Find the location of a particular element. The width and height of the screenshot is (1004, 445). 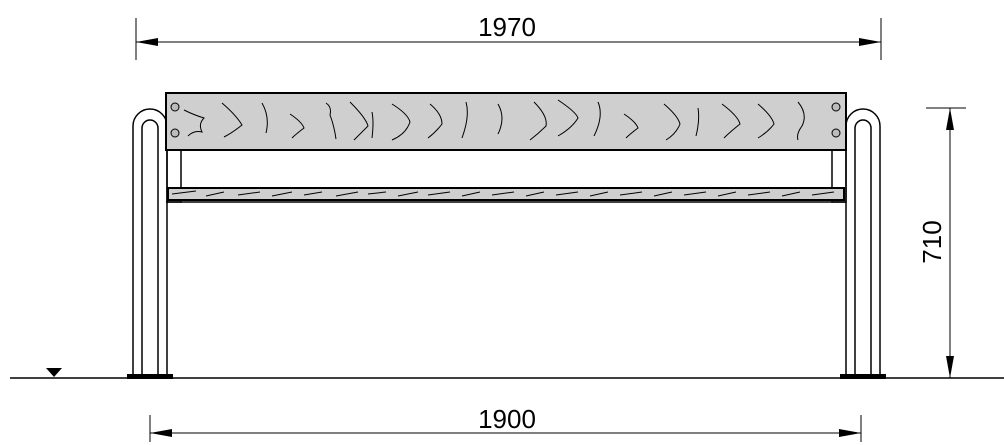

top-width-label: 1970 is located at coordinates (507, 27).